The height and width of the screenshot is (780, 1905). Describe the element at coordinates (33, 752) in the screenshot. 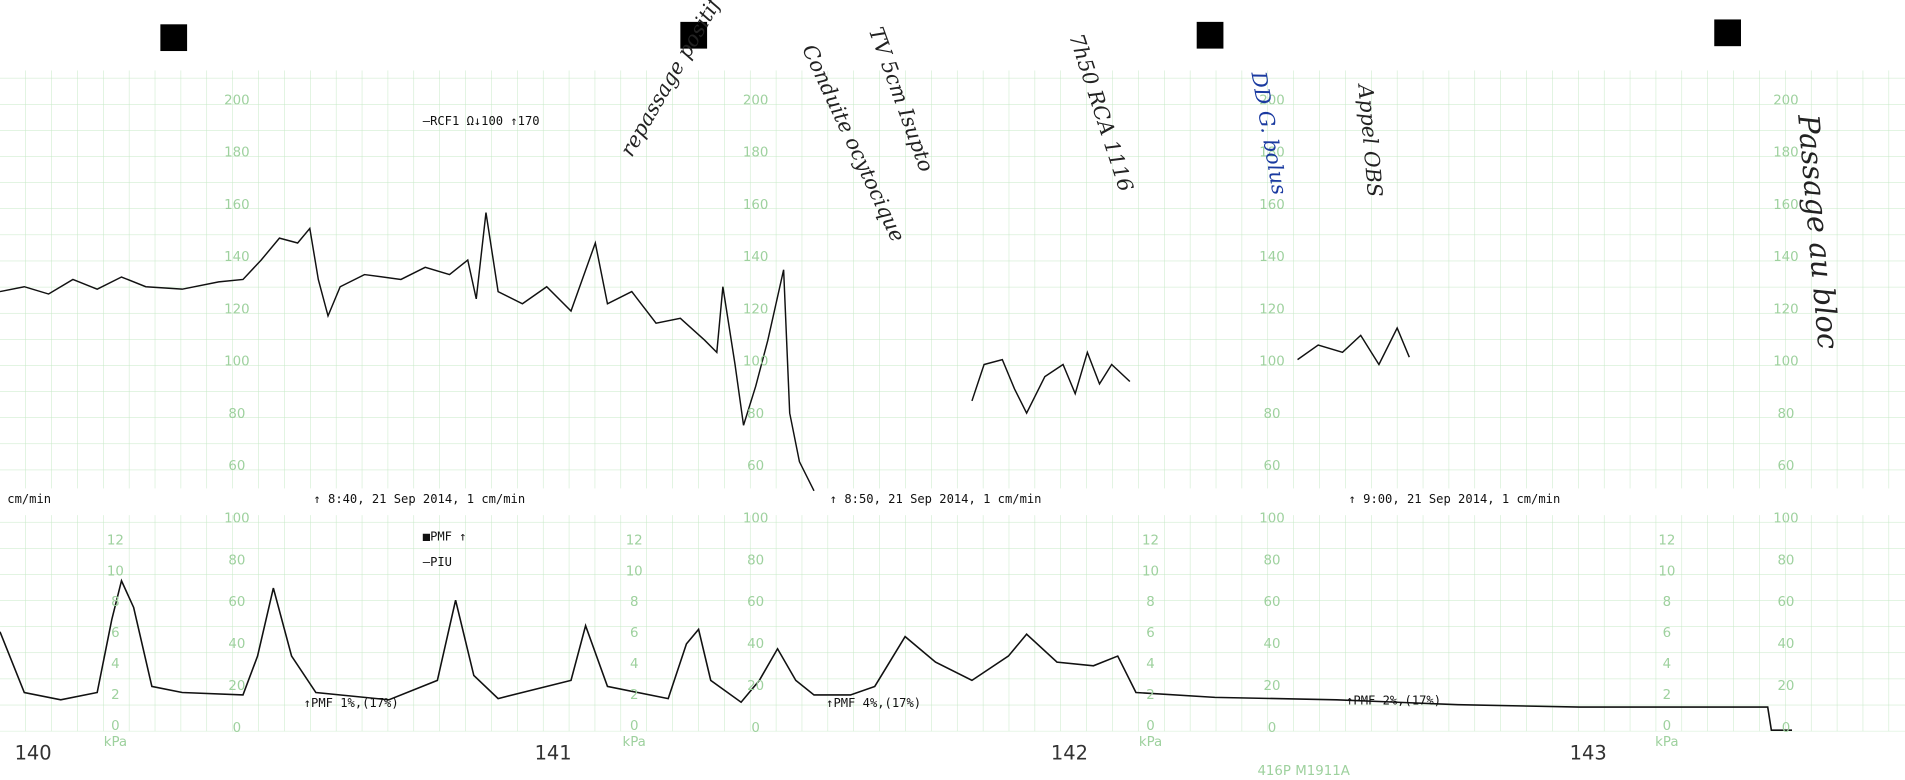

I see `page-number: 140` at that location.